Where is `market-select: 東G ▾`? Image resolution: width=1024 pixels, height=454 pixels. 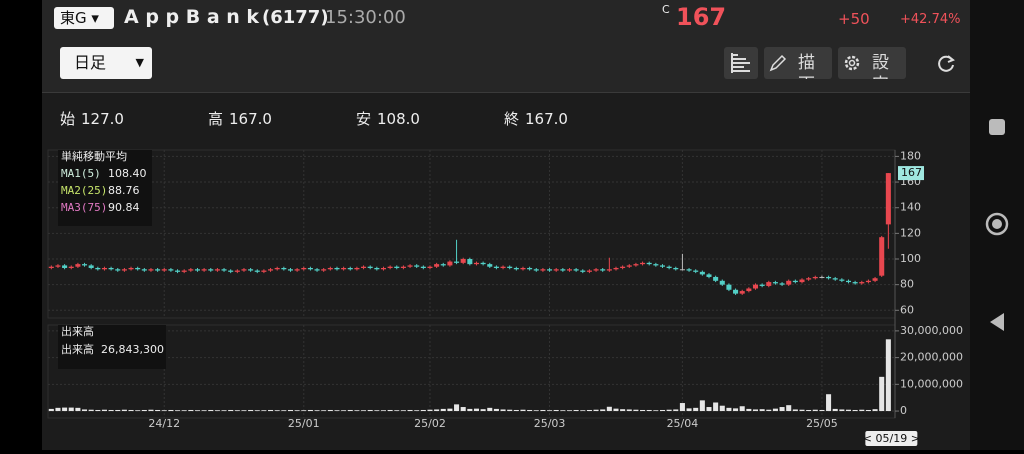 market-select: 東G ▾ is located at coordinates (84, 18).